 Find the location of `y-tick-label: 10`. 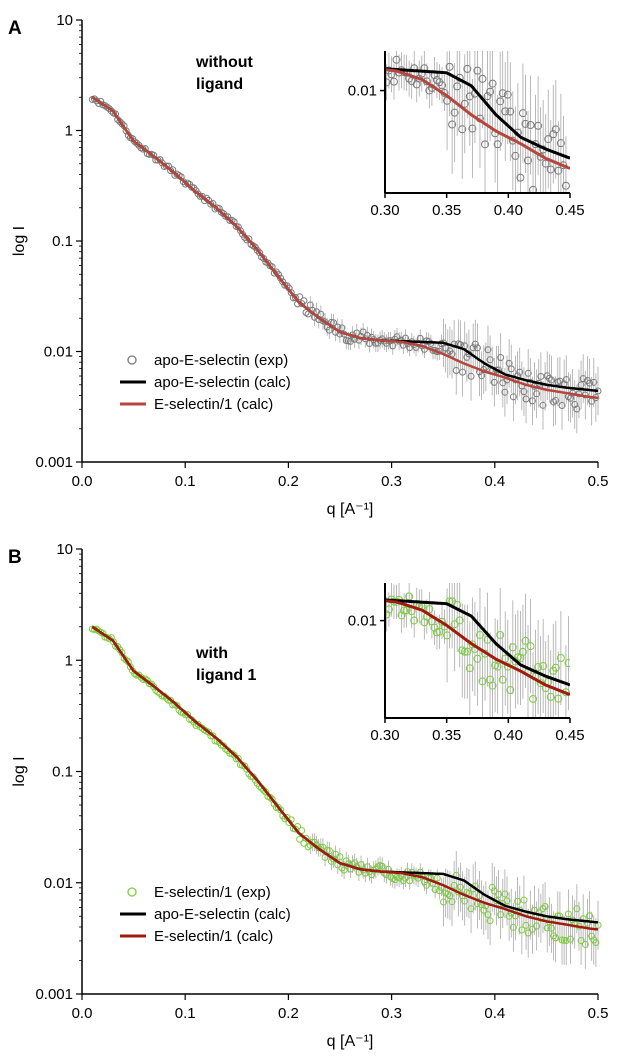

y-tick-label: 10 is located at coordinates (64, 549).